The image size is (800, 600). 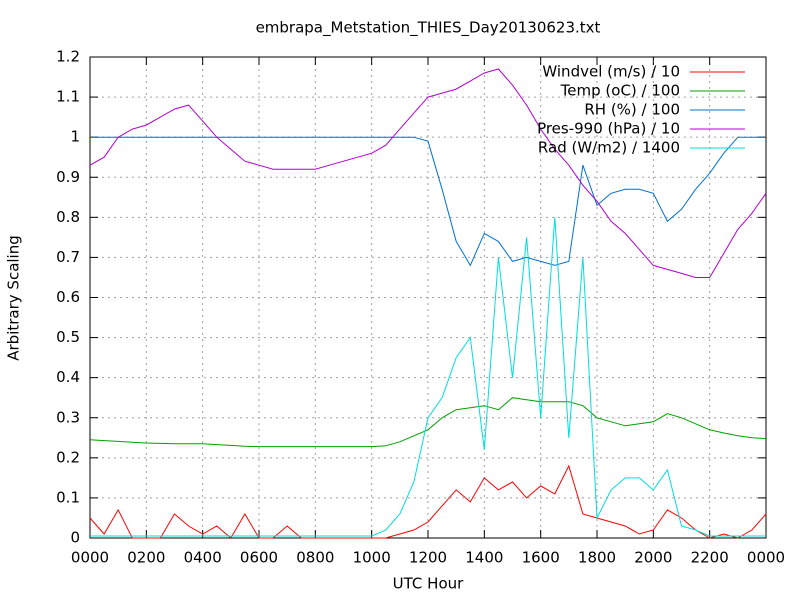 I want to click on y-tick-label: 0.4, so click(x=68, y=377).